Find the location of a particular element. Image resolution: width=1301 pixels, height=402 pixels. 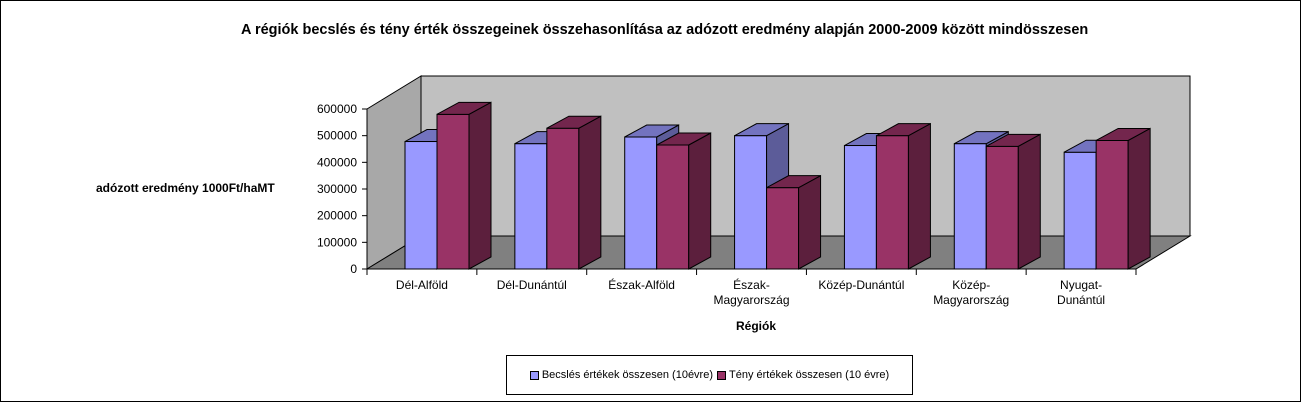

legend-item-actual: Tény értékek összesen (10 évre) is located at coordinates (803, 375).